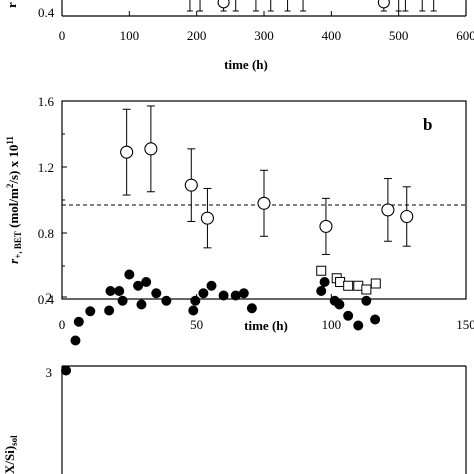 Image resolution: width=474 pixels, height=474 pixels. Describe the element at coordinates (465, 35) in the screenshot. I see `panel-a-x-tick-label: 600` at that location.